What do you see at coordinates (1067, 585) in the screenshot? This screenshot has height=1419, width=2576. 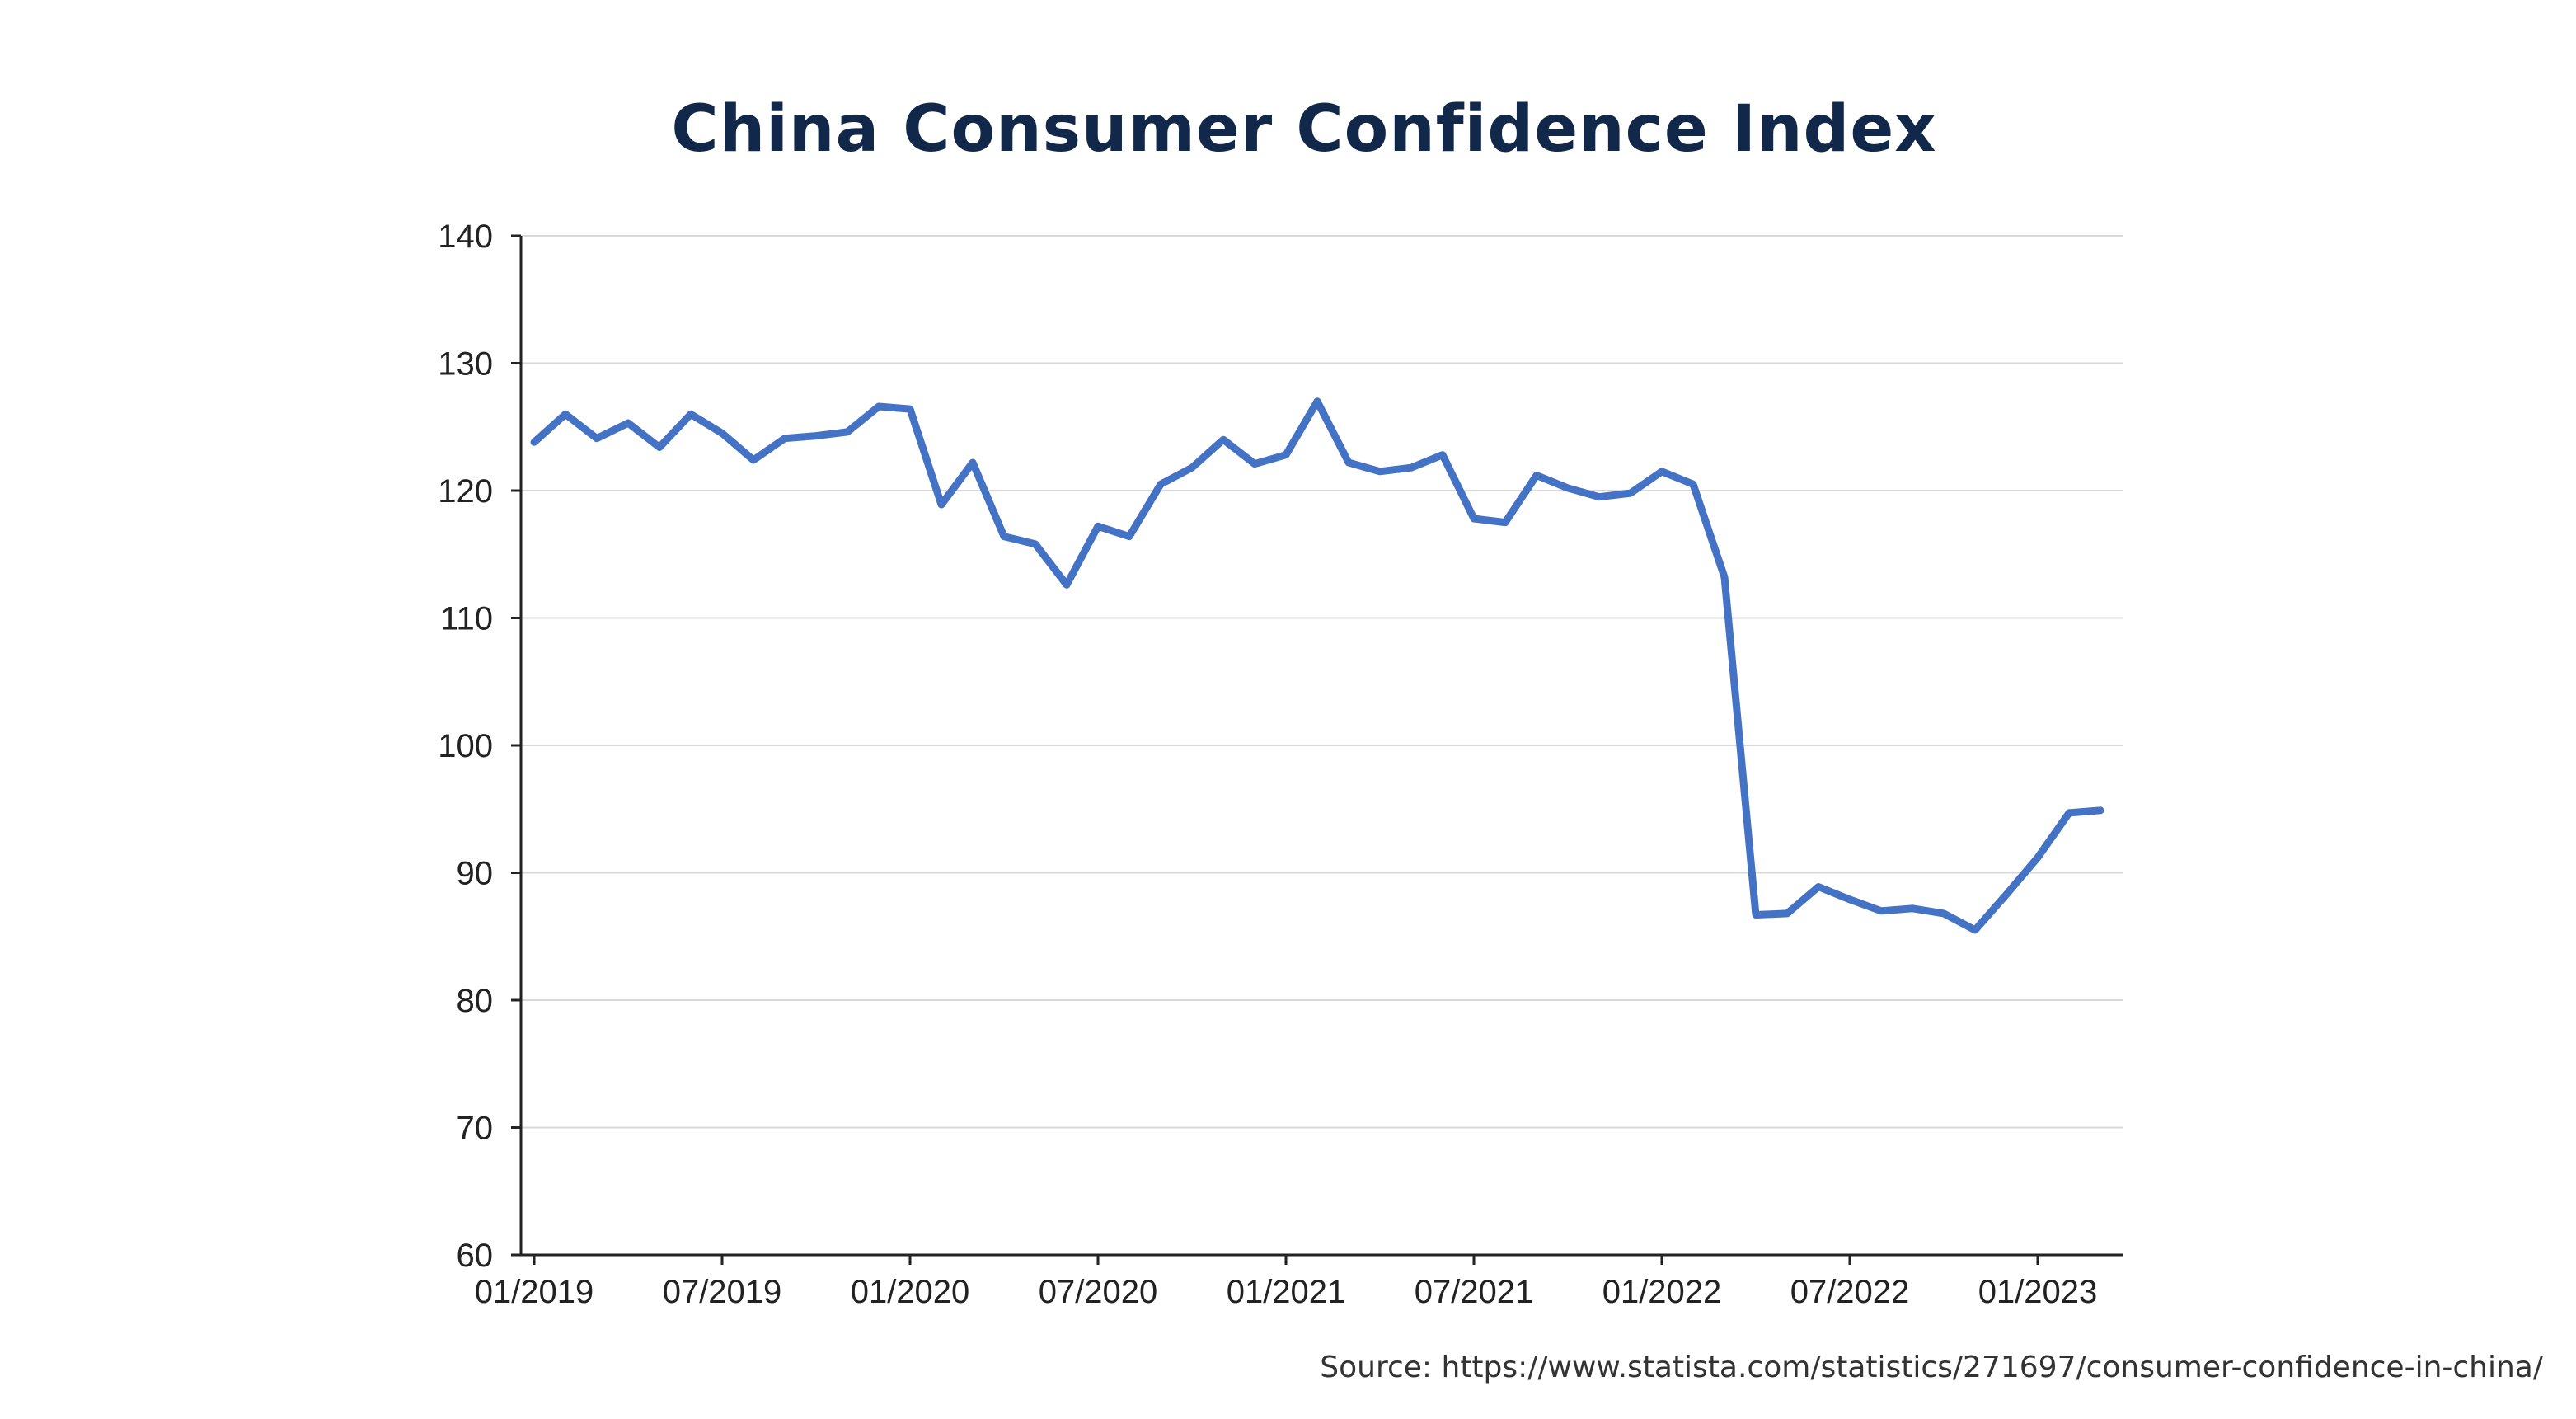 I see `data-point-06-2020` at bounding box center [1067, 585].